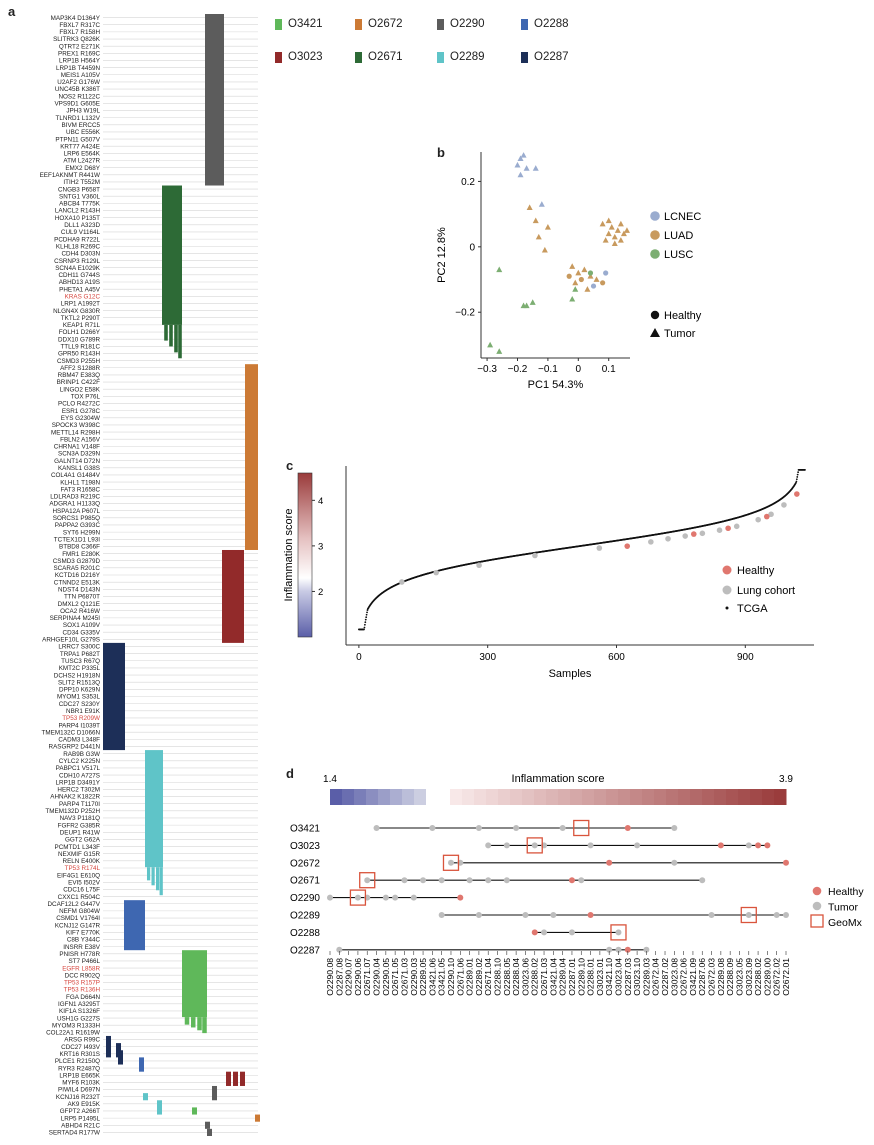 Image resolution: width=874 pixels, height=1145 pixels. I want to click on sample-legend-O2288: O2288, so click(545, 24).